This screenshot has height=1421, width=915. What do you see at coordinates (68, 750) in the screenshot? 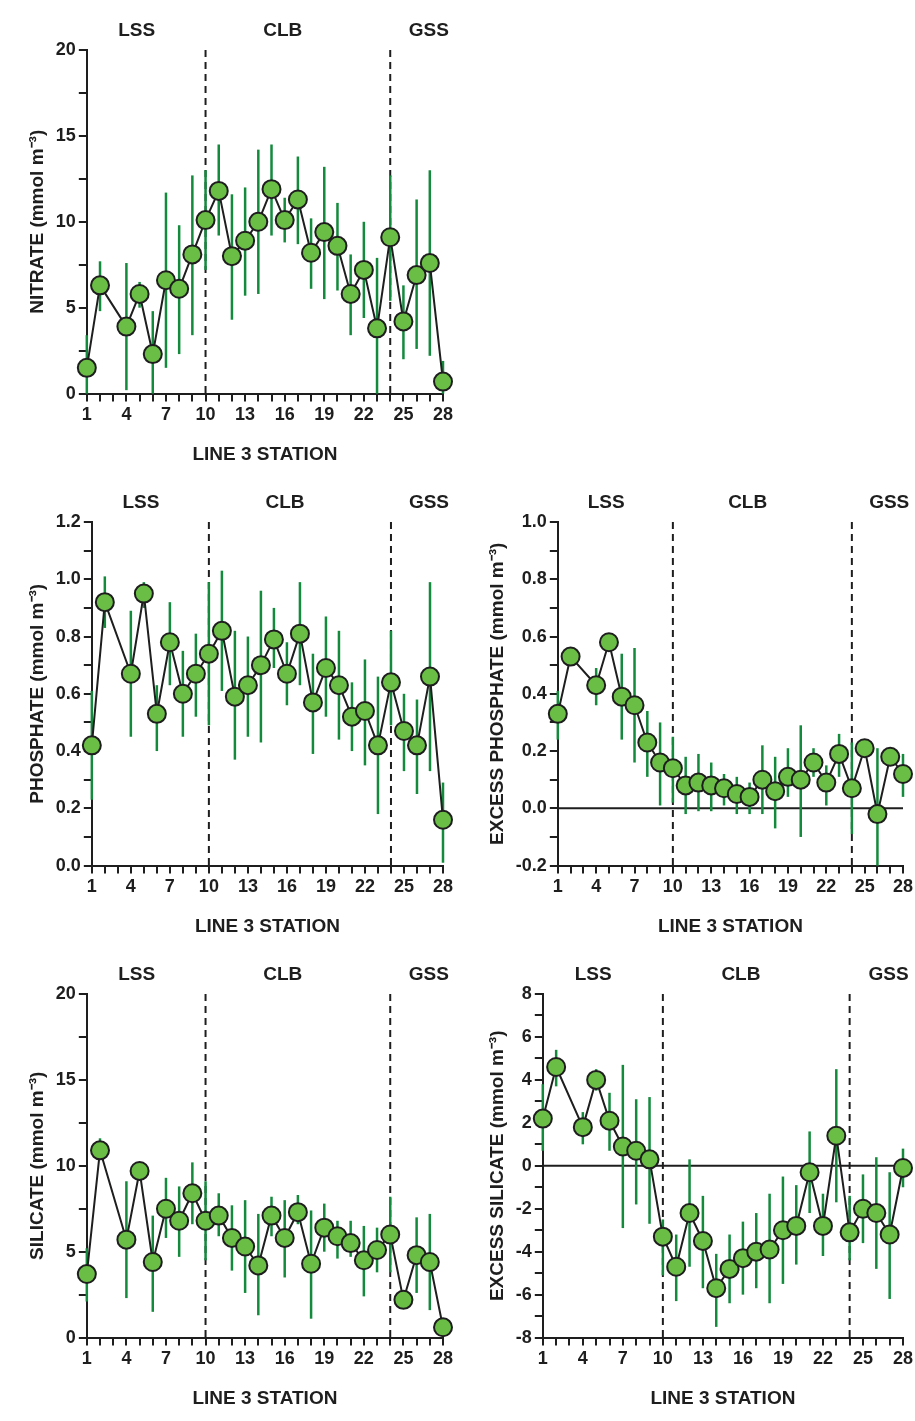
I see `y-tick-label: 0.4` at bounding box center [68, 750].